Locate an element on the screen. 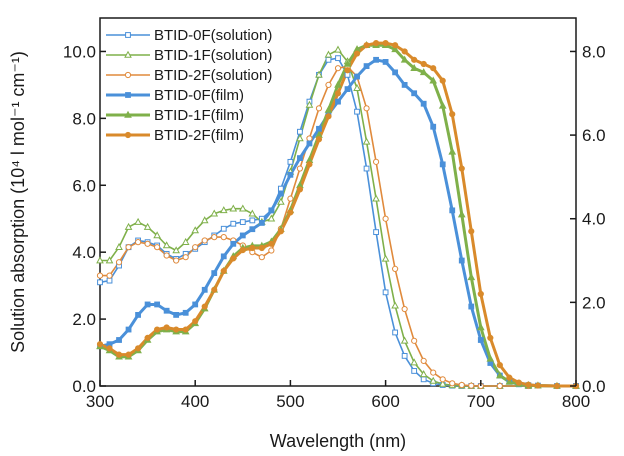 The height and width of the screenshot is (456, 624). y-left-tick-label-1: 0.0 is located at coordinates (84, 386).